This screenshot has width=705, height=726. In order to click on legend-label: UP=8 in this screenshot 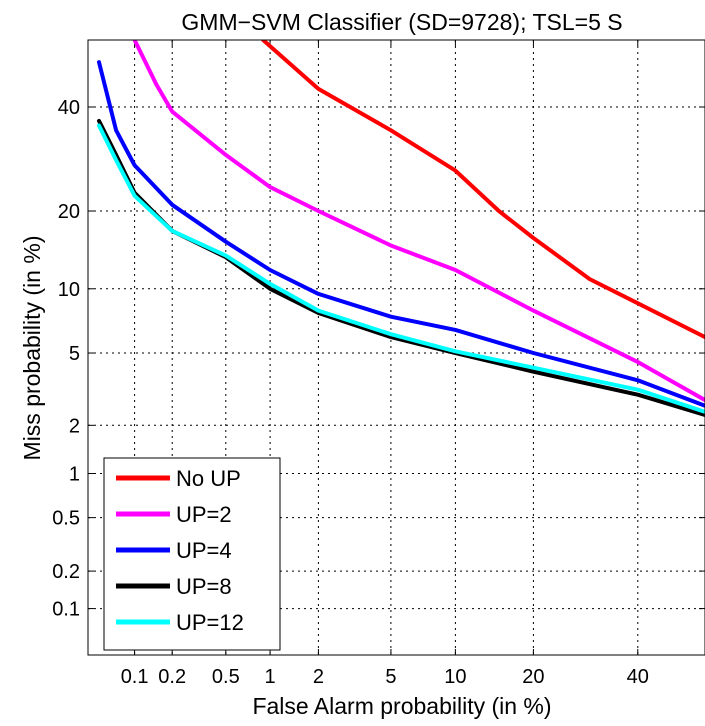, I will do `click(204, 586)`.